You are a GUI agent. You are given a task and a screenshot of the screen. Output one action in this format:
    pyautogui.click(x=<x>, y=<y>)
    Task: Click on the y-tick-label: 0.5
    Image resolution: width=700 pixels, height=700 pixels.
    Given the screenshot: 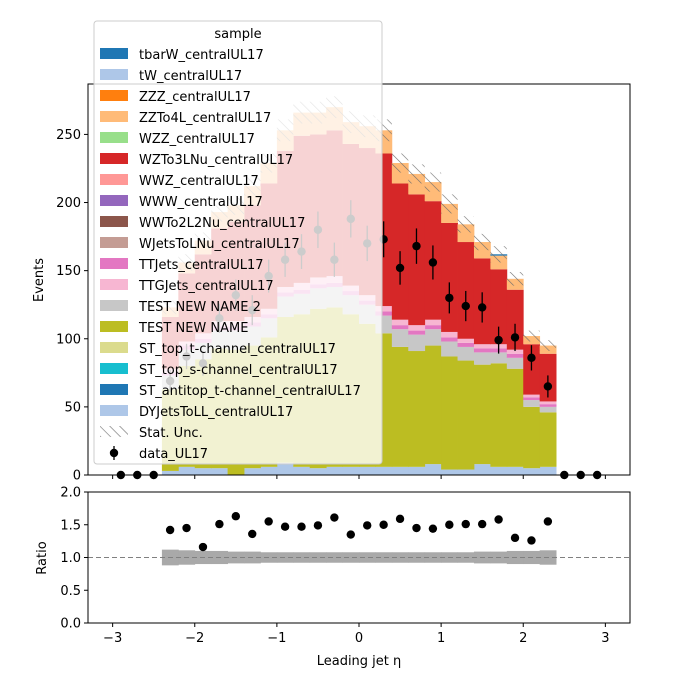 What is the action you would take?
    pyautogui.click(x=70, y=591)
    